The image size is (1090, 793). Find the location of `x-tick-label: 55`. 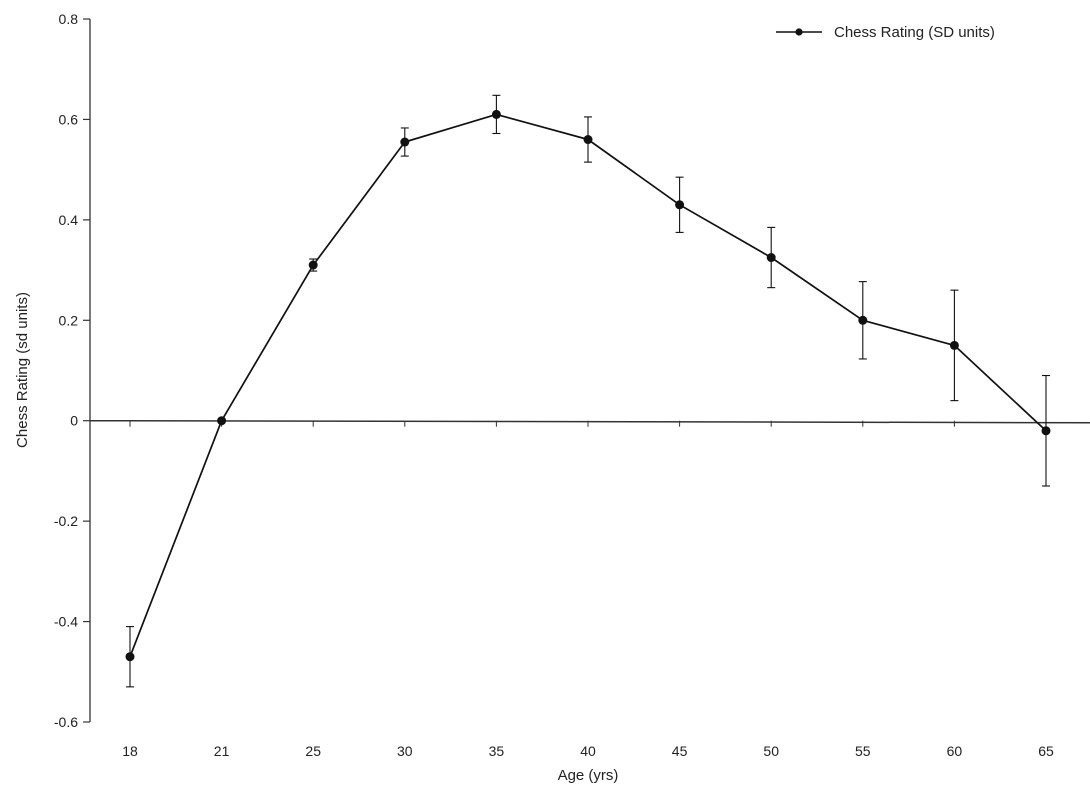

x-tick-label: 55 is located at coordinates (863, 751).